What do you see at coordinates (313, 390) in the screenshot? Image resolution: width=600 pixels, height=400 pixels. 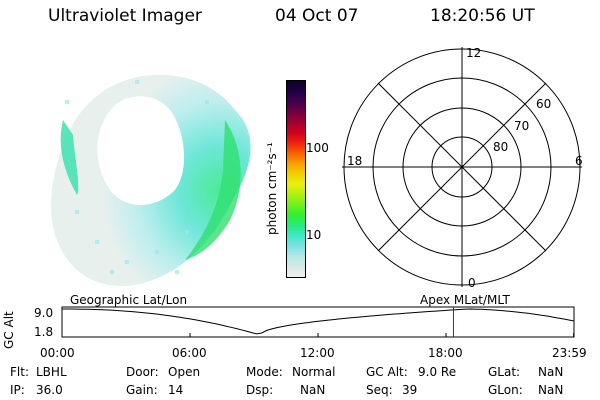 I see `dsp-value: NaN` at bounding box center [313, 390].